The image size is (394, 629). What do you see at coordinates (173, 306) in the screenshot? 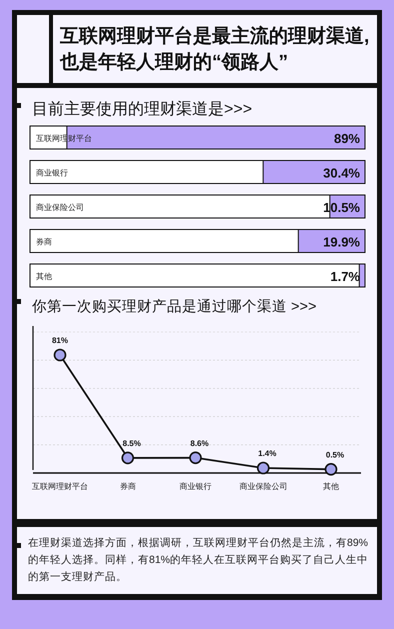
I see `chart-title: 你第一次购买理财产品是通过哪个渠道 >>>` at bounding box center [173, 306].